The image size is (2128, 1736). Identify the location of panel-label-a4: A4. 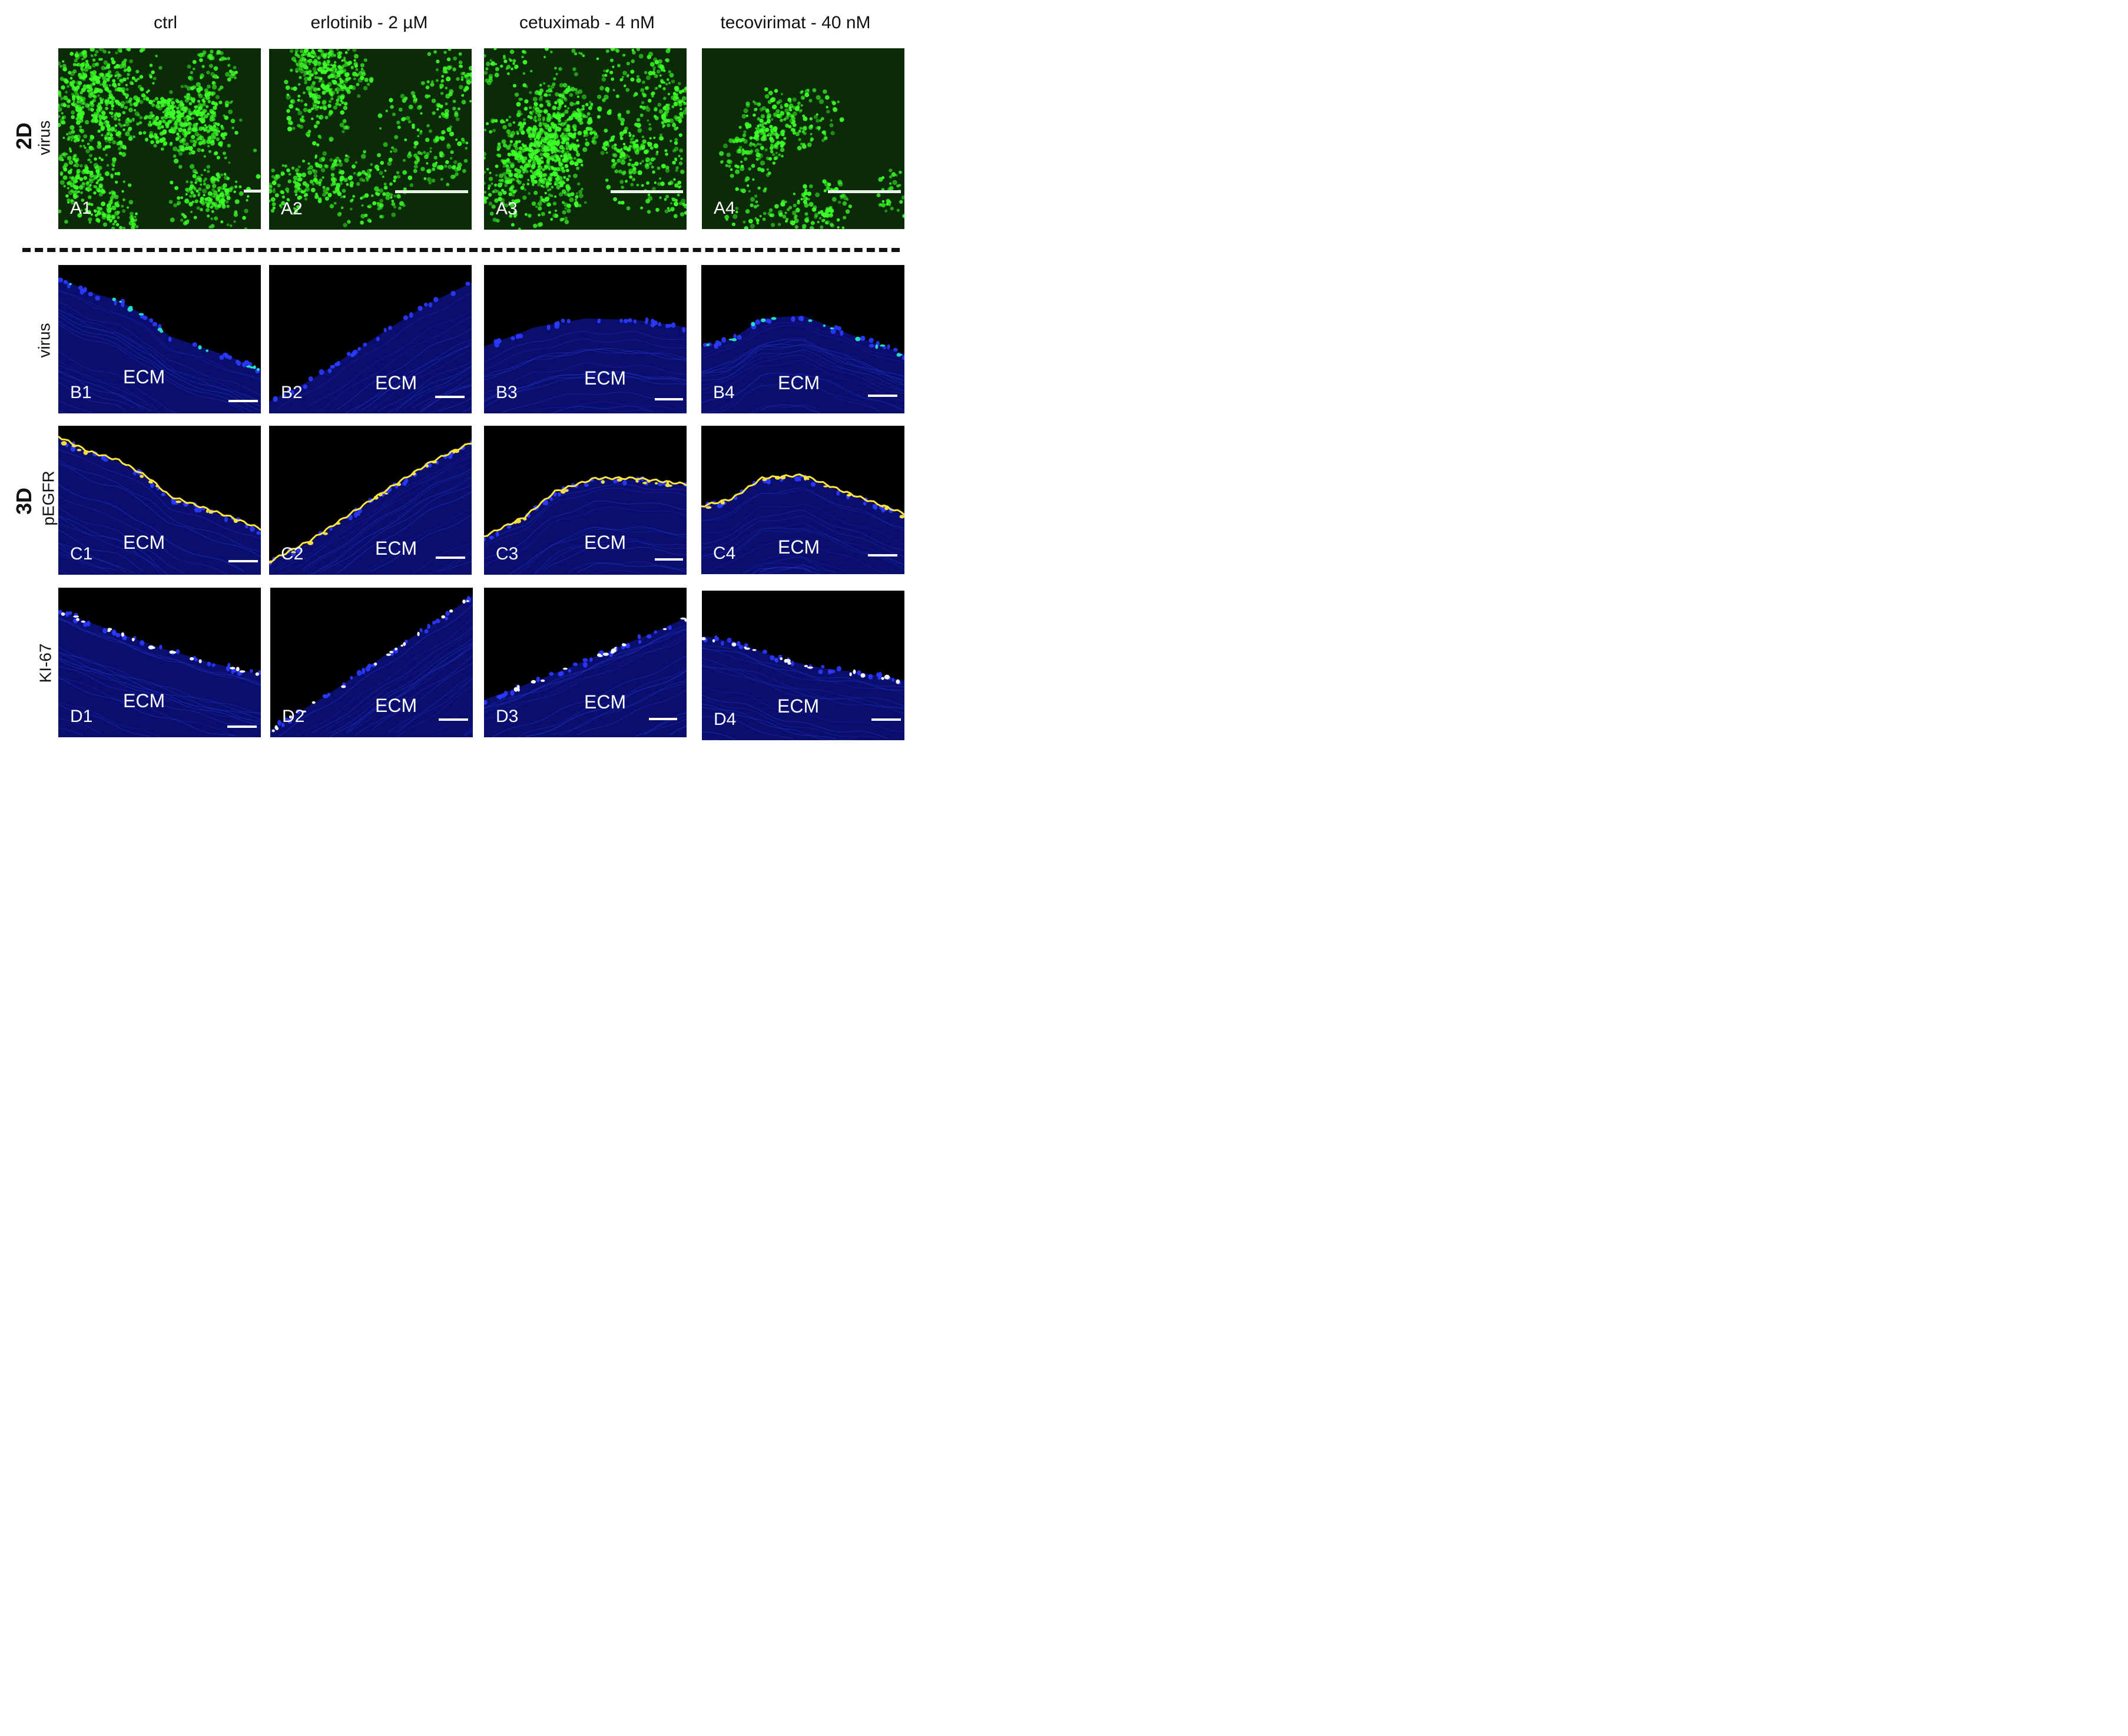
(724, 208).